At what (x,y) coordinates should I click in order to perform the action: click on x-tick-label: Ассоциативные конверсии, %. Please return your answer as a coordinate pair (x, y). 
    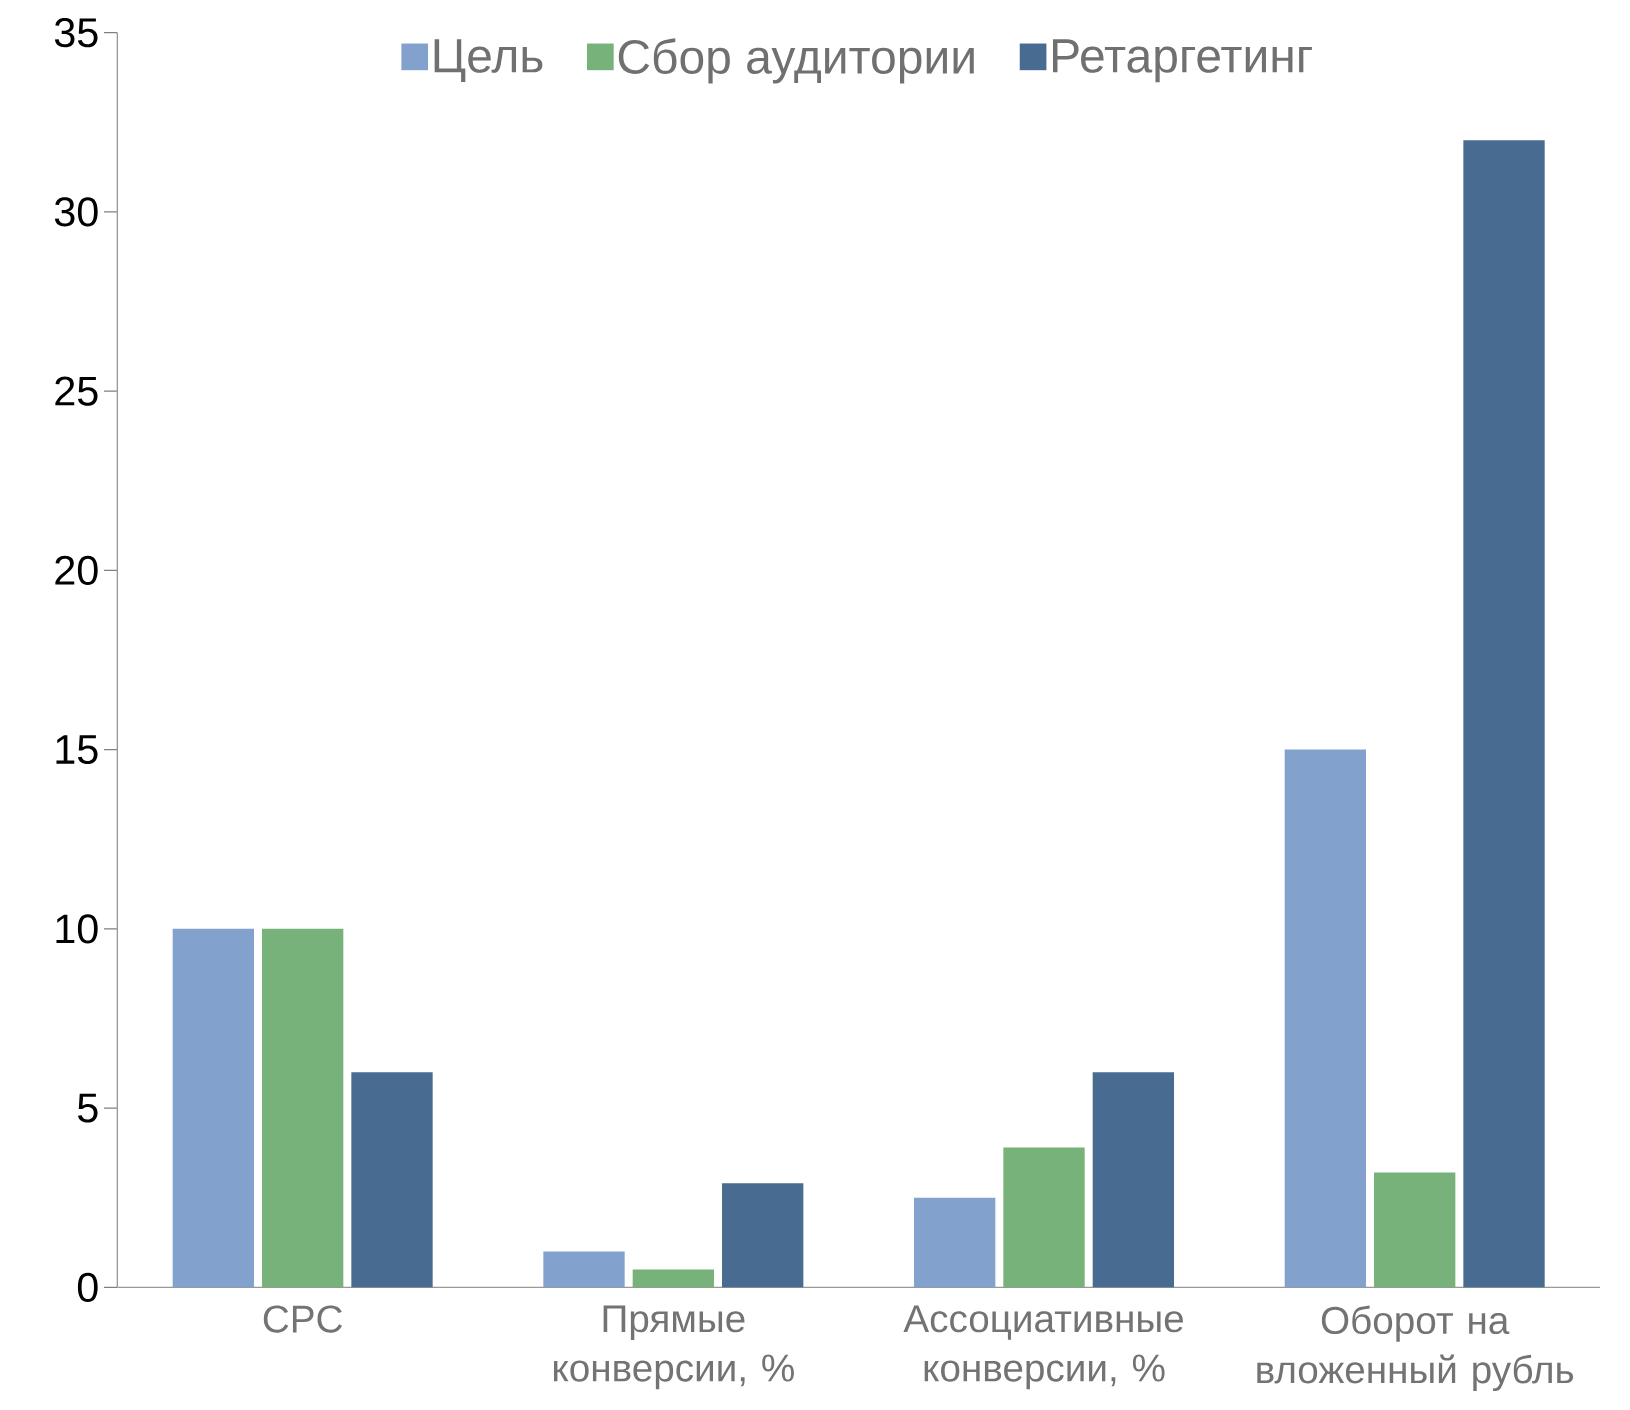
    Looking at the image, I should click on (1043, 1347).